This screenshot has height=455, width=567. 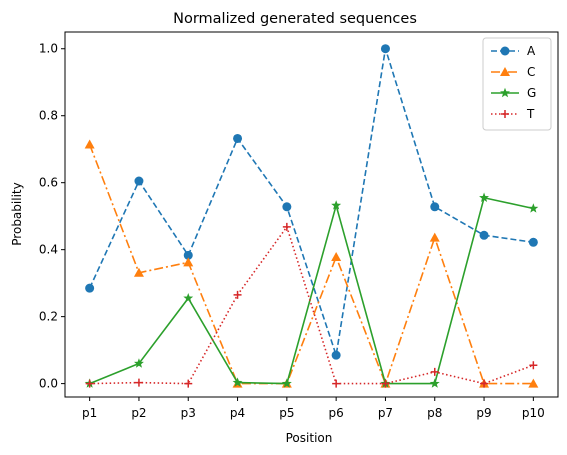 I want to click on legend-frame, so click(x=517, y=84).